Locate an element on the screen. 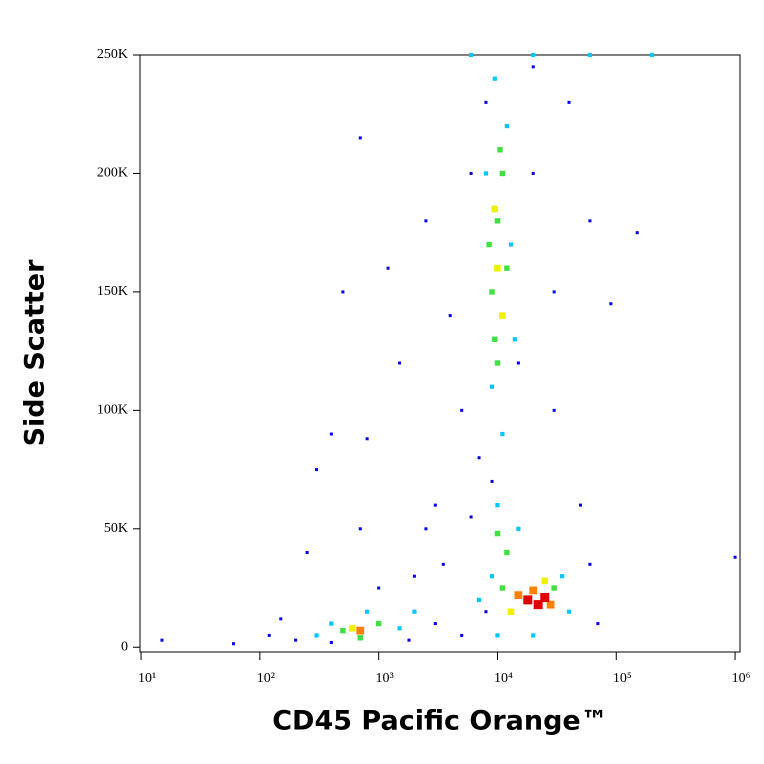 The image size is (764, 764). x-tick-label: 10² is located at coordinates (266, 678).